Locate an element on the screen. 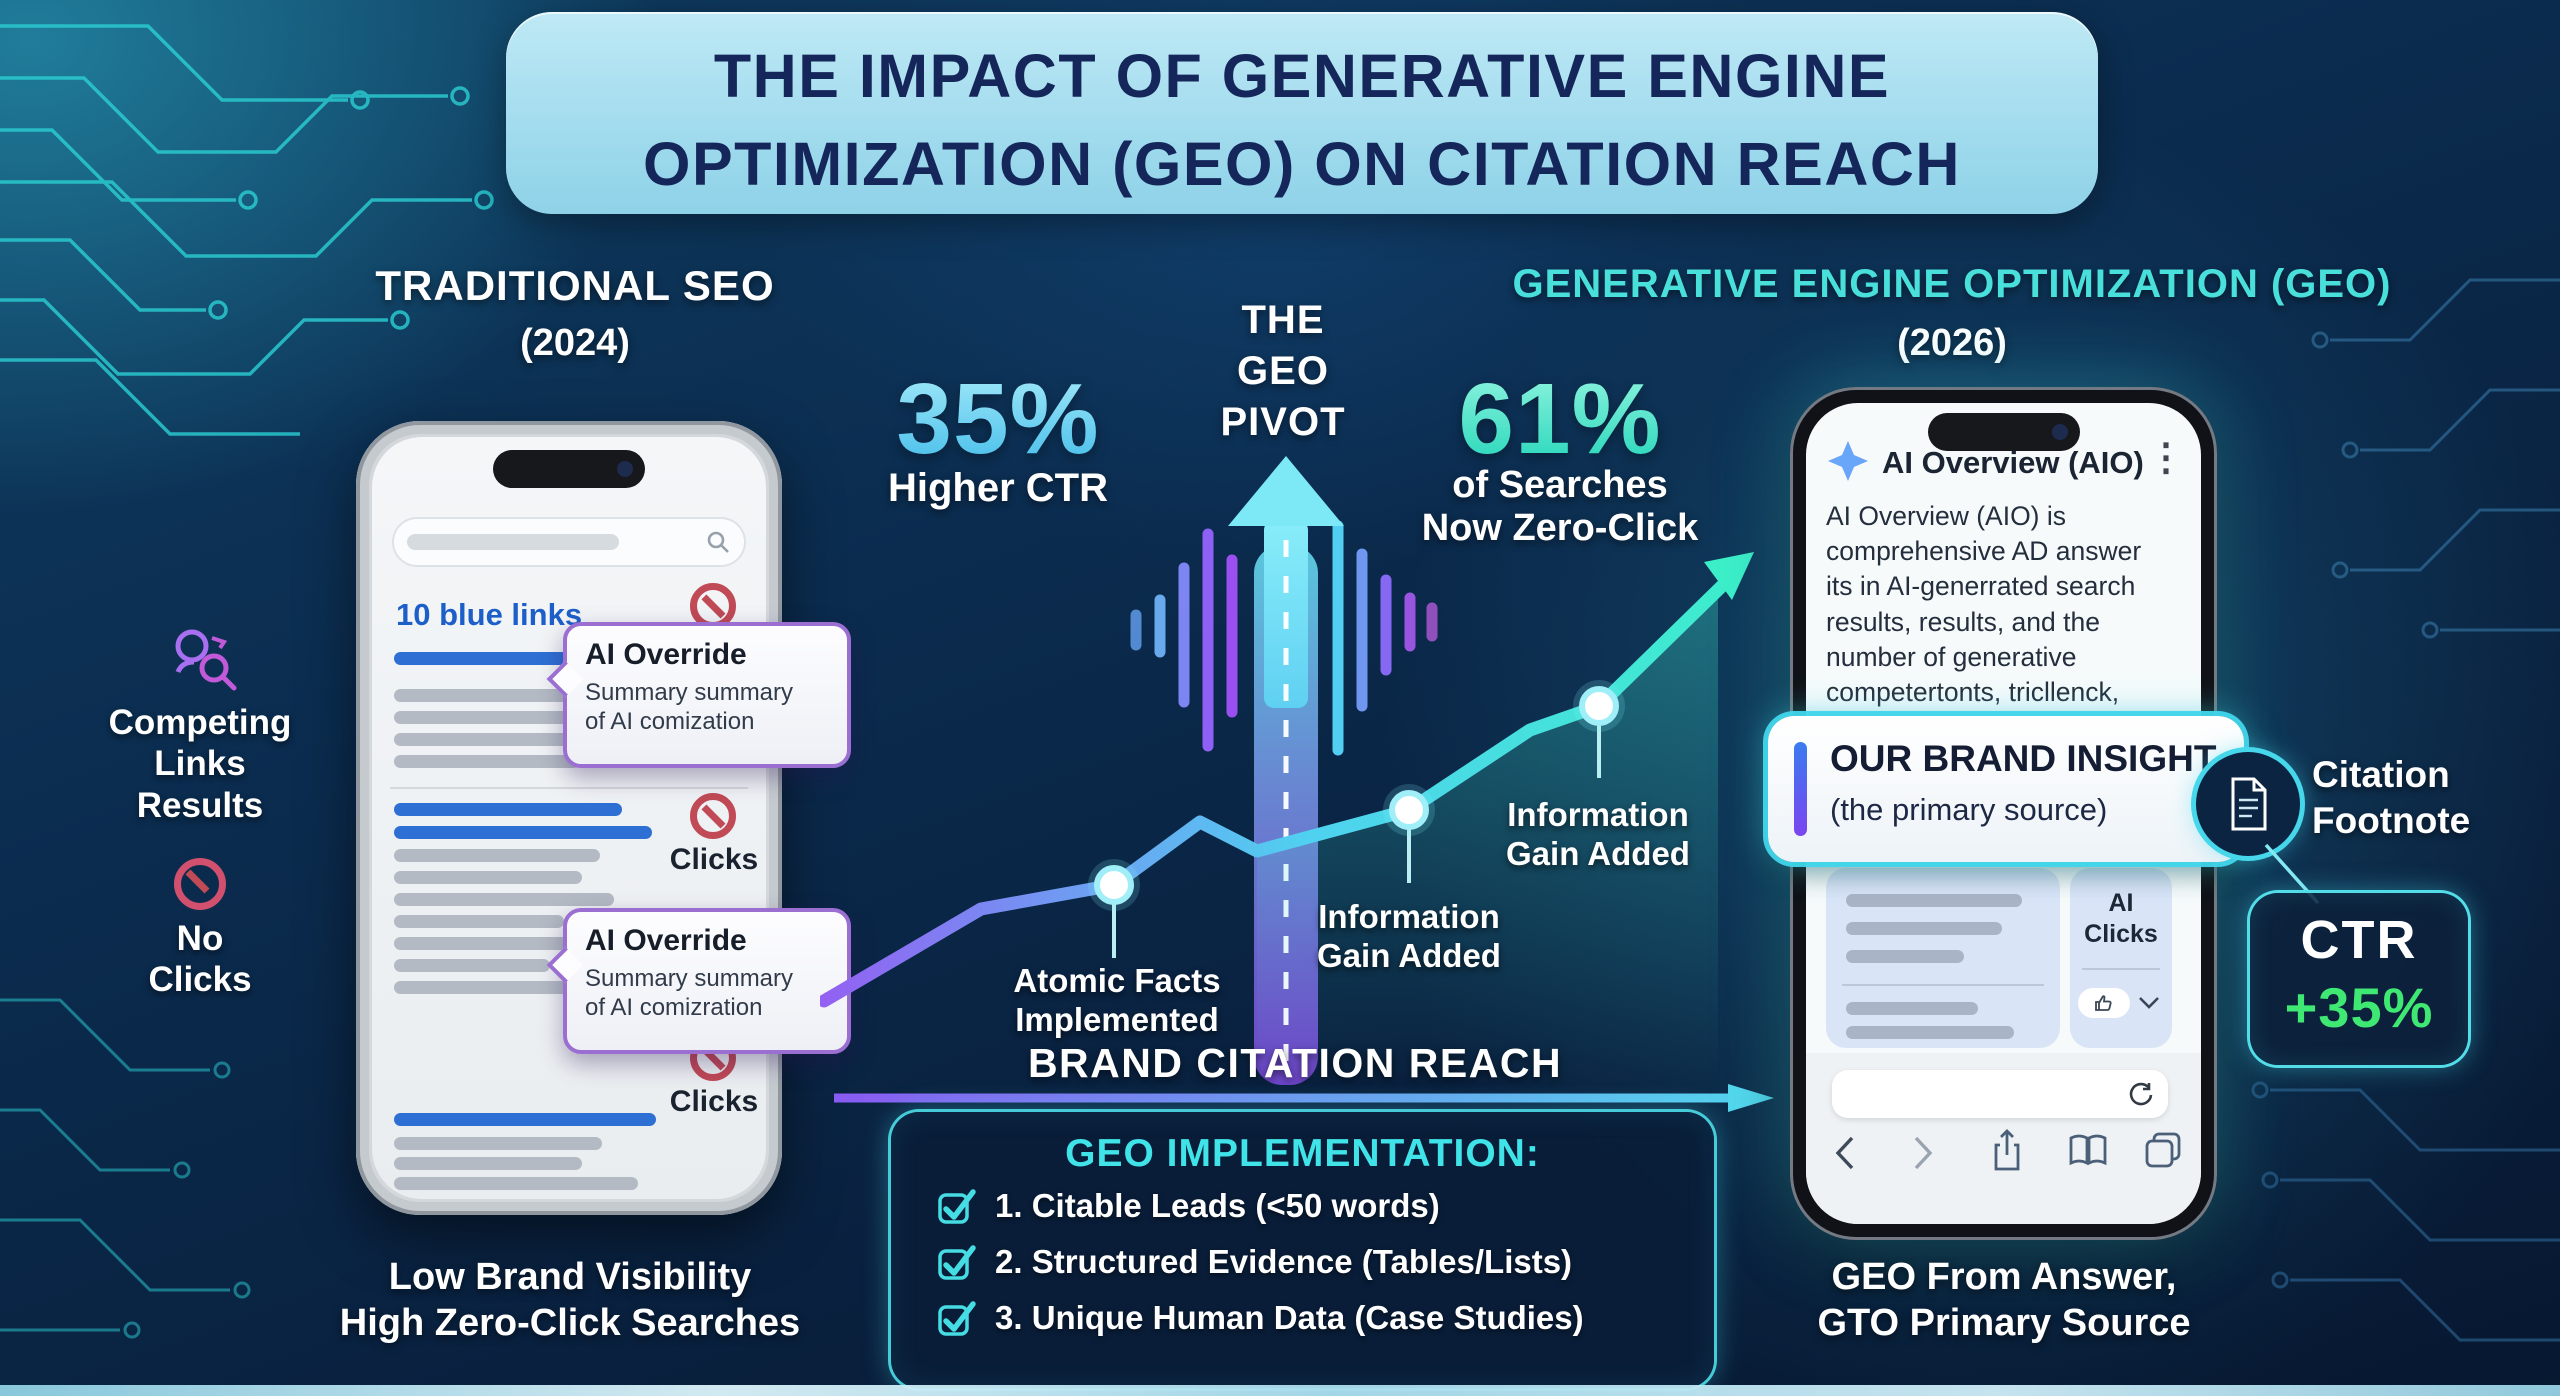 This screenshot has width=2560, height=1396. brand-insight-subtitle: (the primary source) is located at coordinates (1969, 809).